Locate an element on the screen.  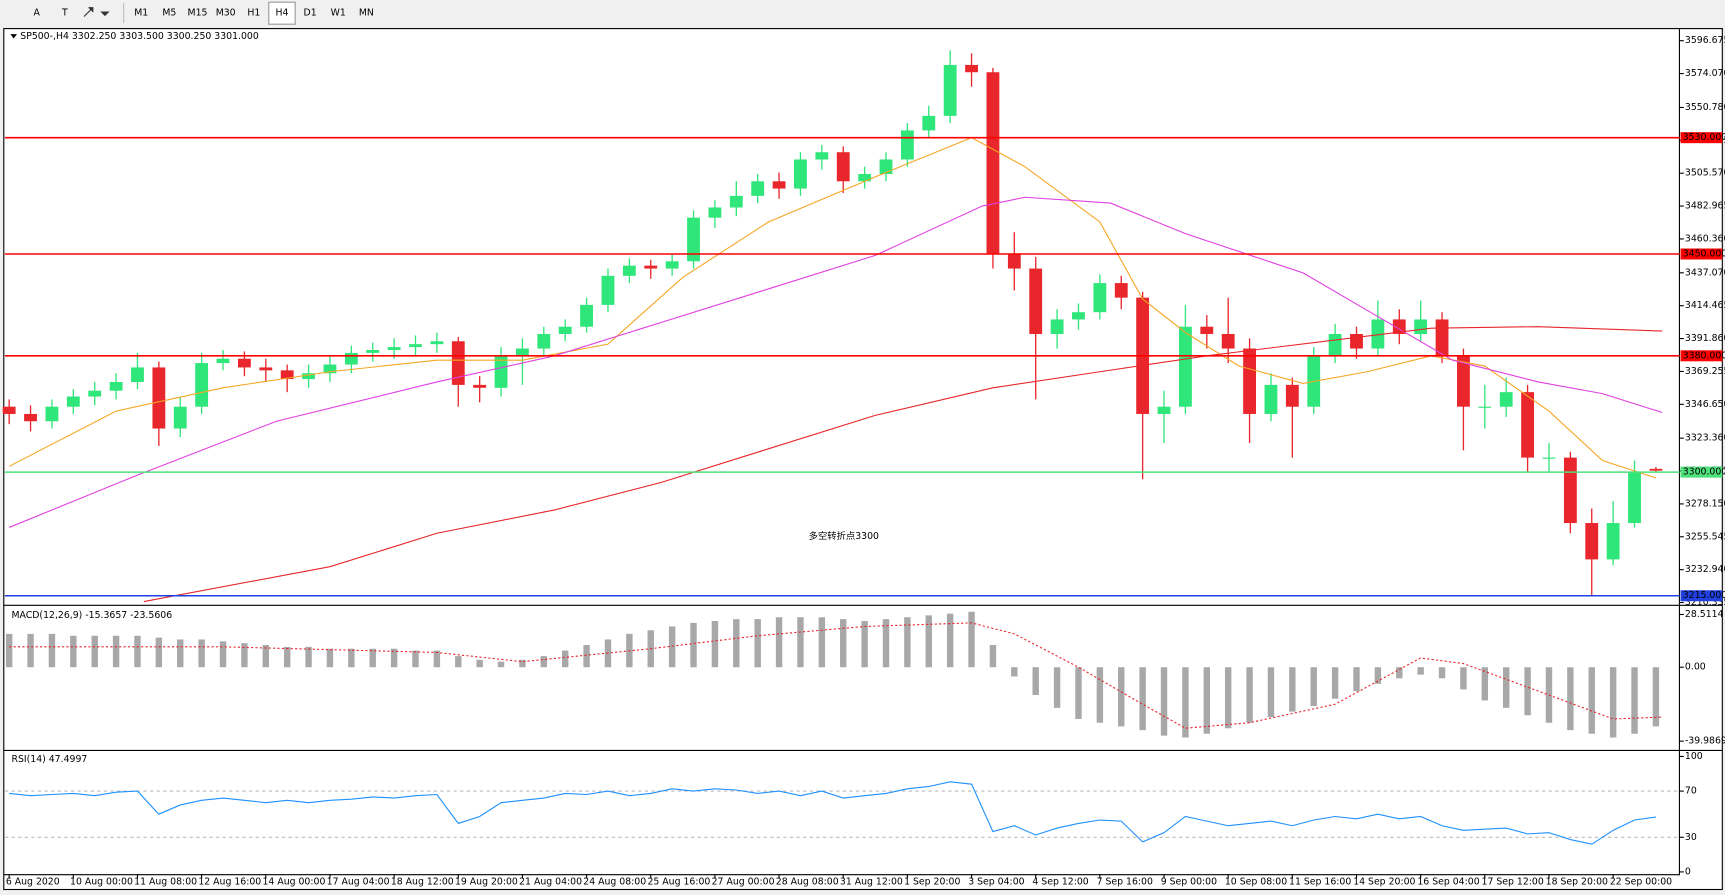
y-tick-label: -39.9869 is located at coordinates (1705, 741).